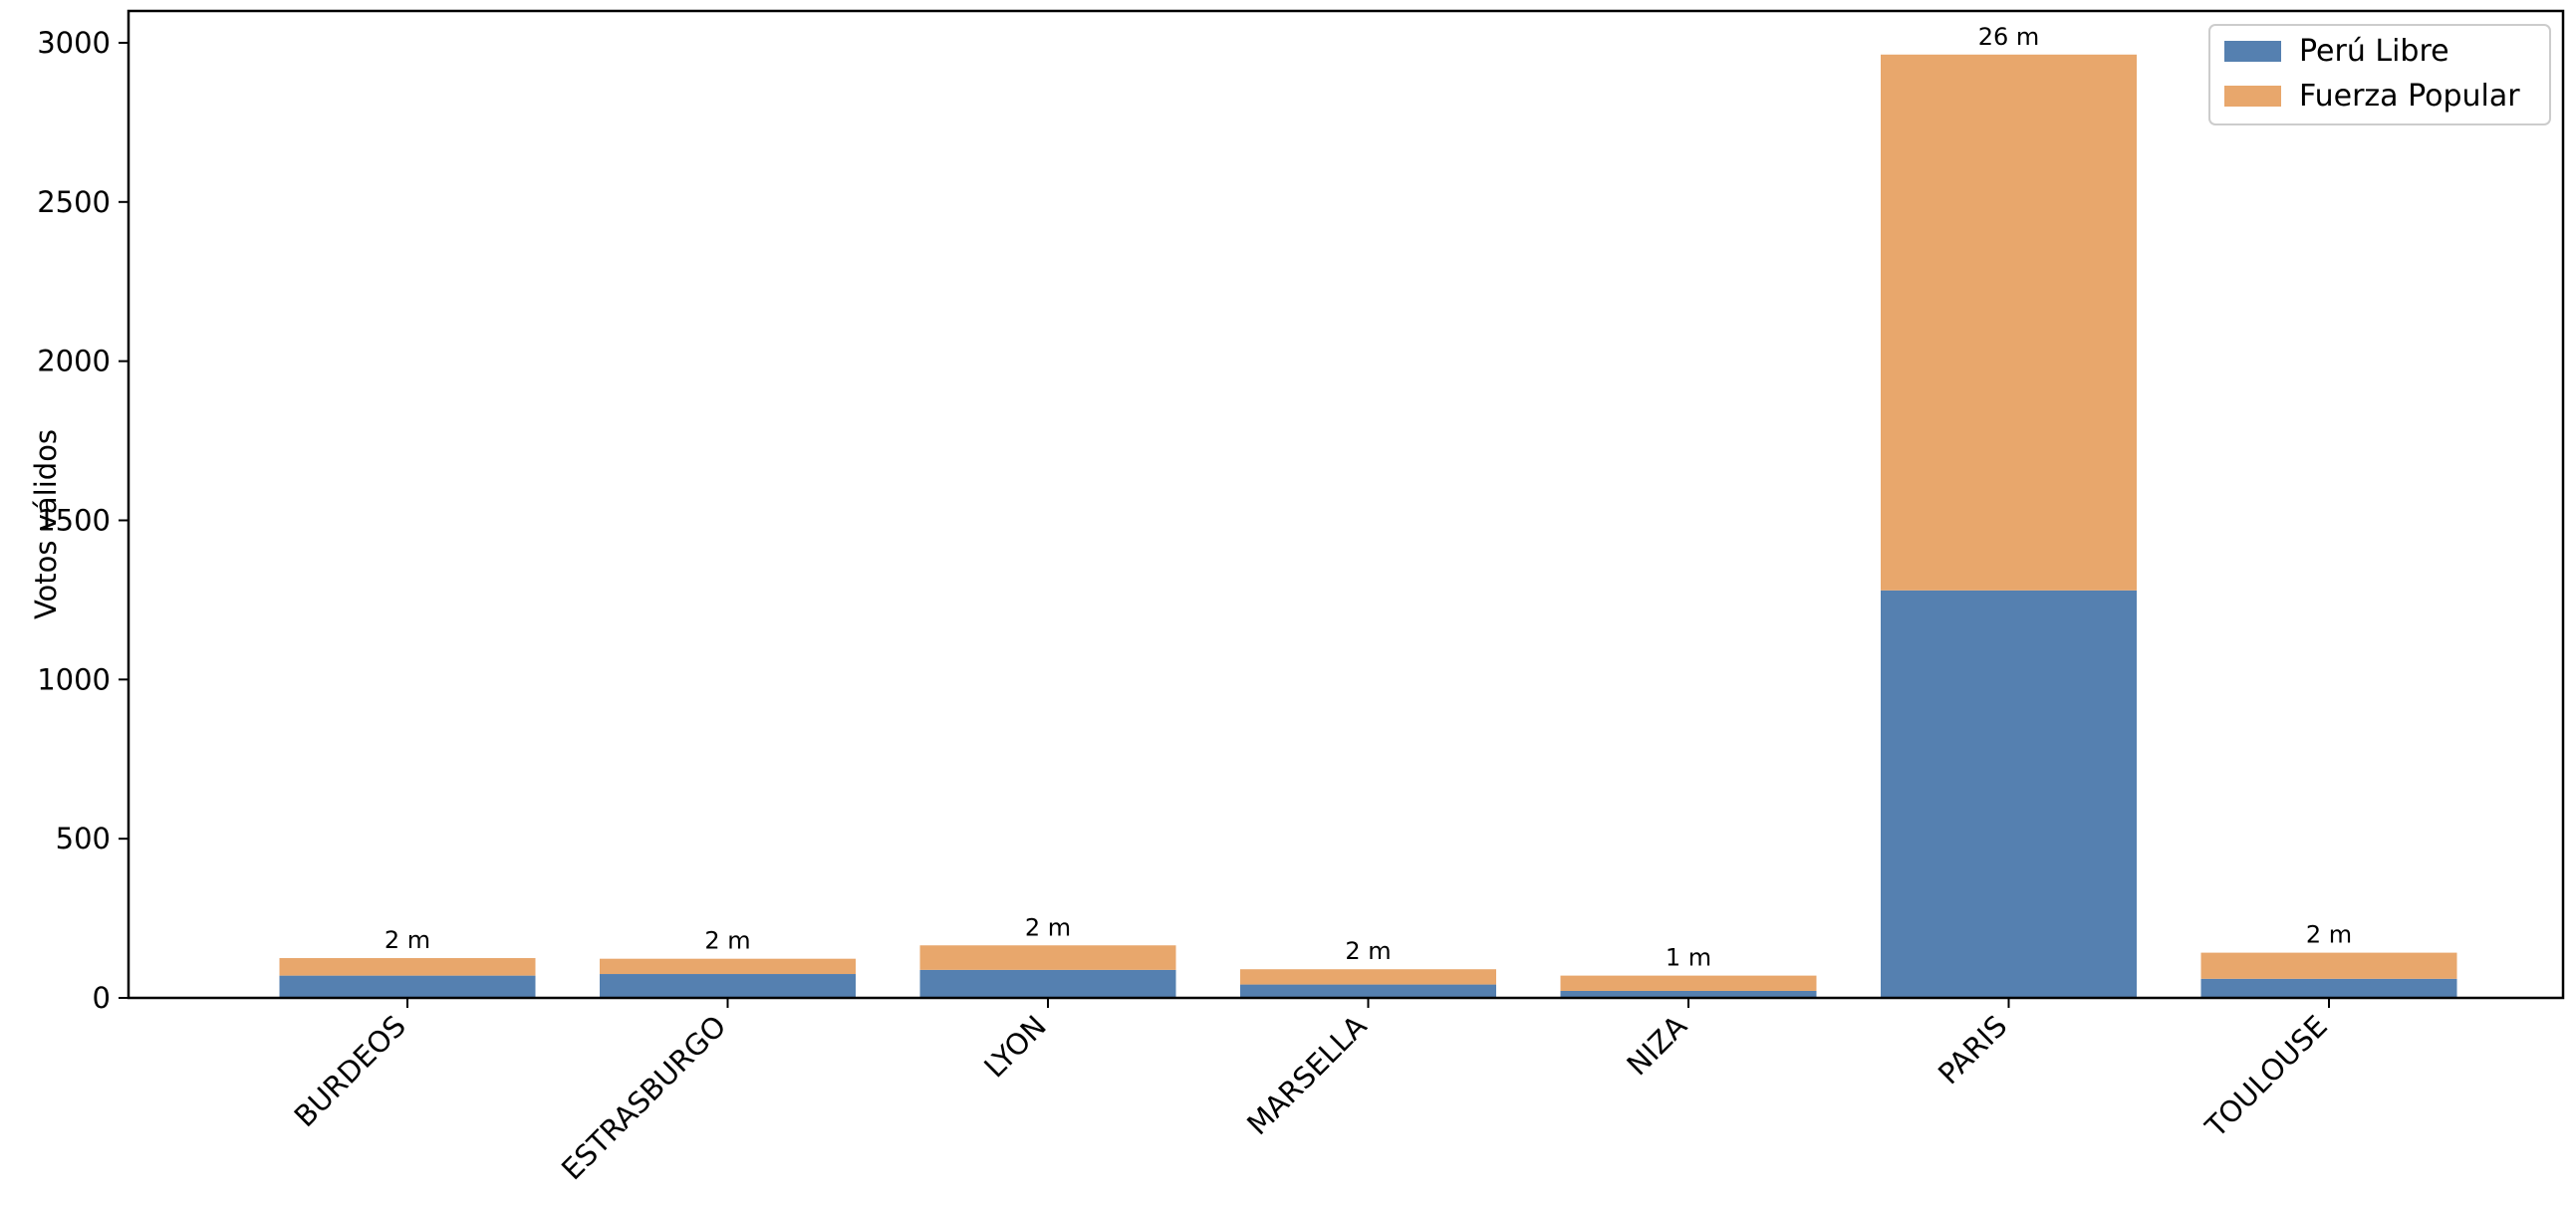  I want to click on y-axis: 0 500 1000 1500 2000 2500 3000, so click(83, 520).